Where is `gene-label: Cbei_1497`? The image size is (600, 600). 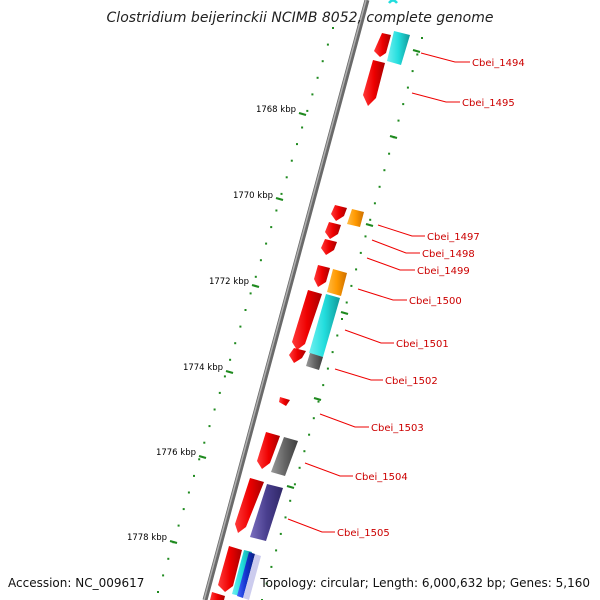 gene-label: Cbei_1497 is located at coordinates (453, 237).